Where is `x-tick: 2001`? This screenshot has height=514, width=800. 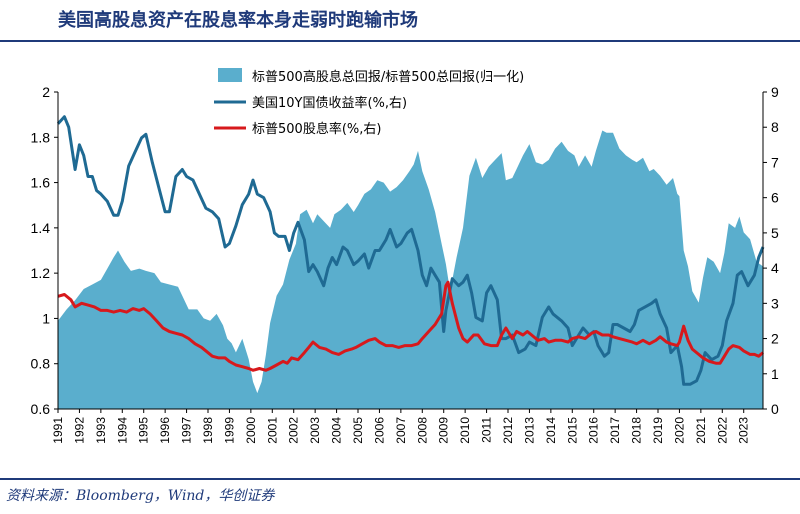 x-tick: 2001 is located at coordinates (272, 430).